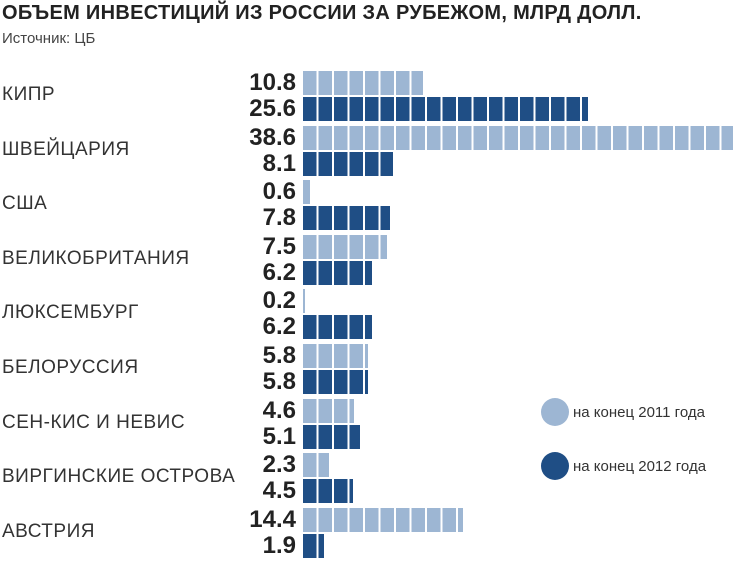 This screenshot has width=733, height=561. What do you see at coordinates (29, 94) in the screenshot?
I see `category-label: КИПР` at bounding box center [29, 94].